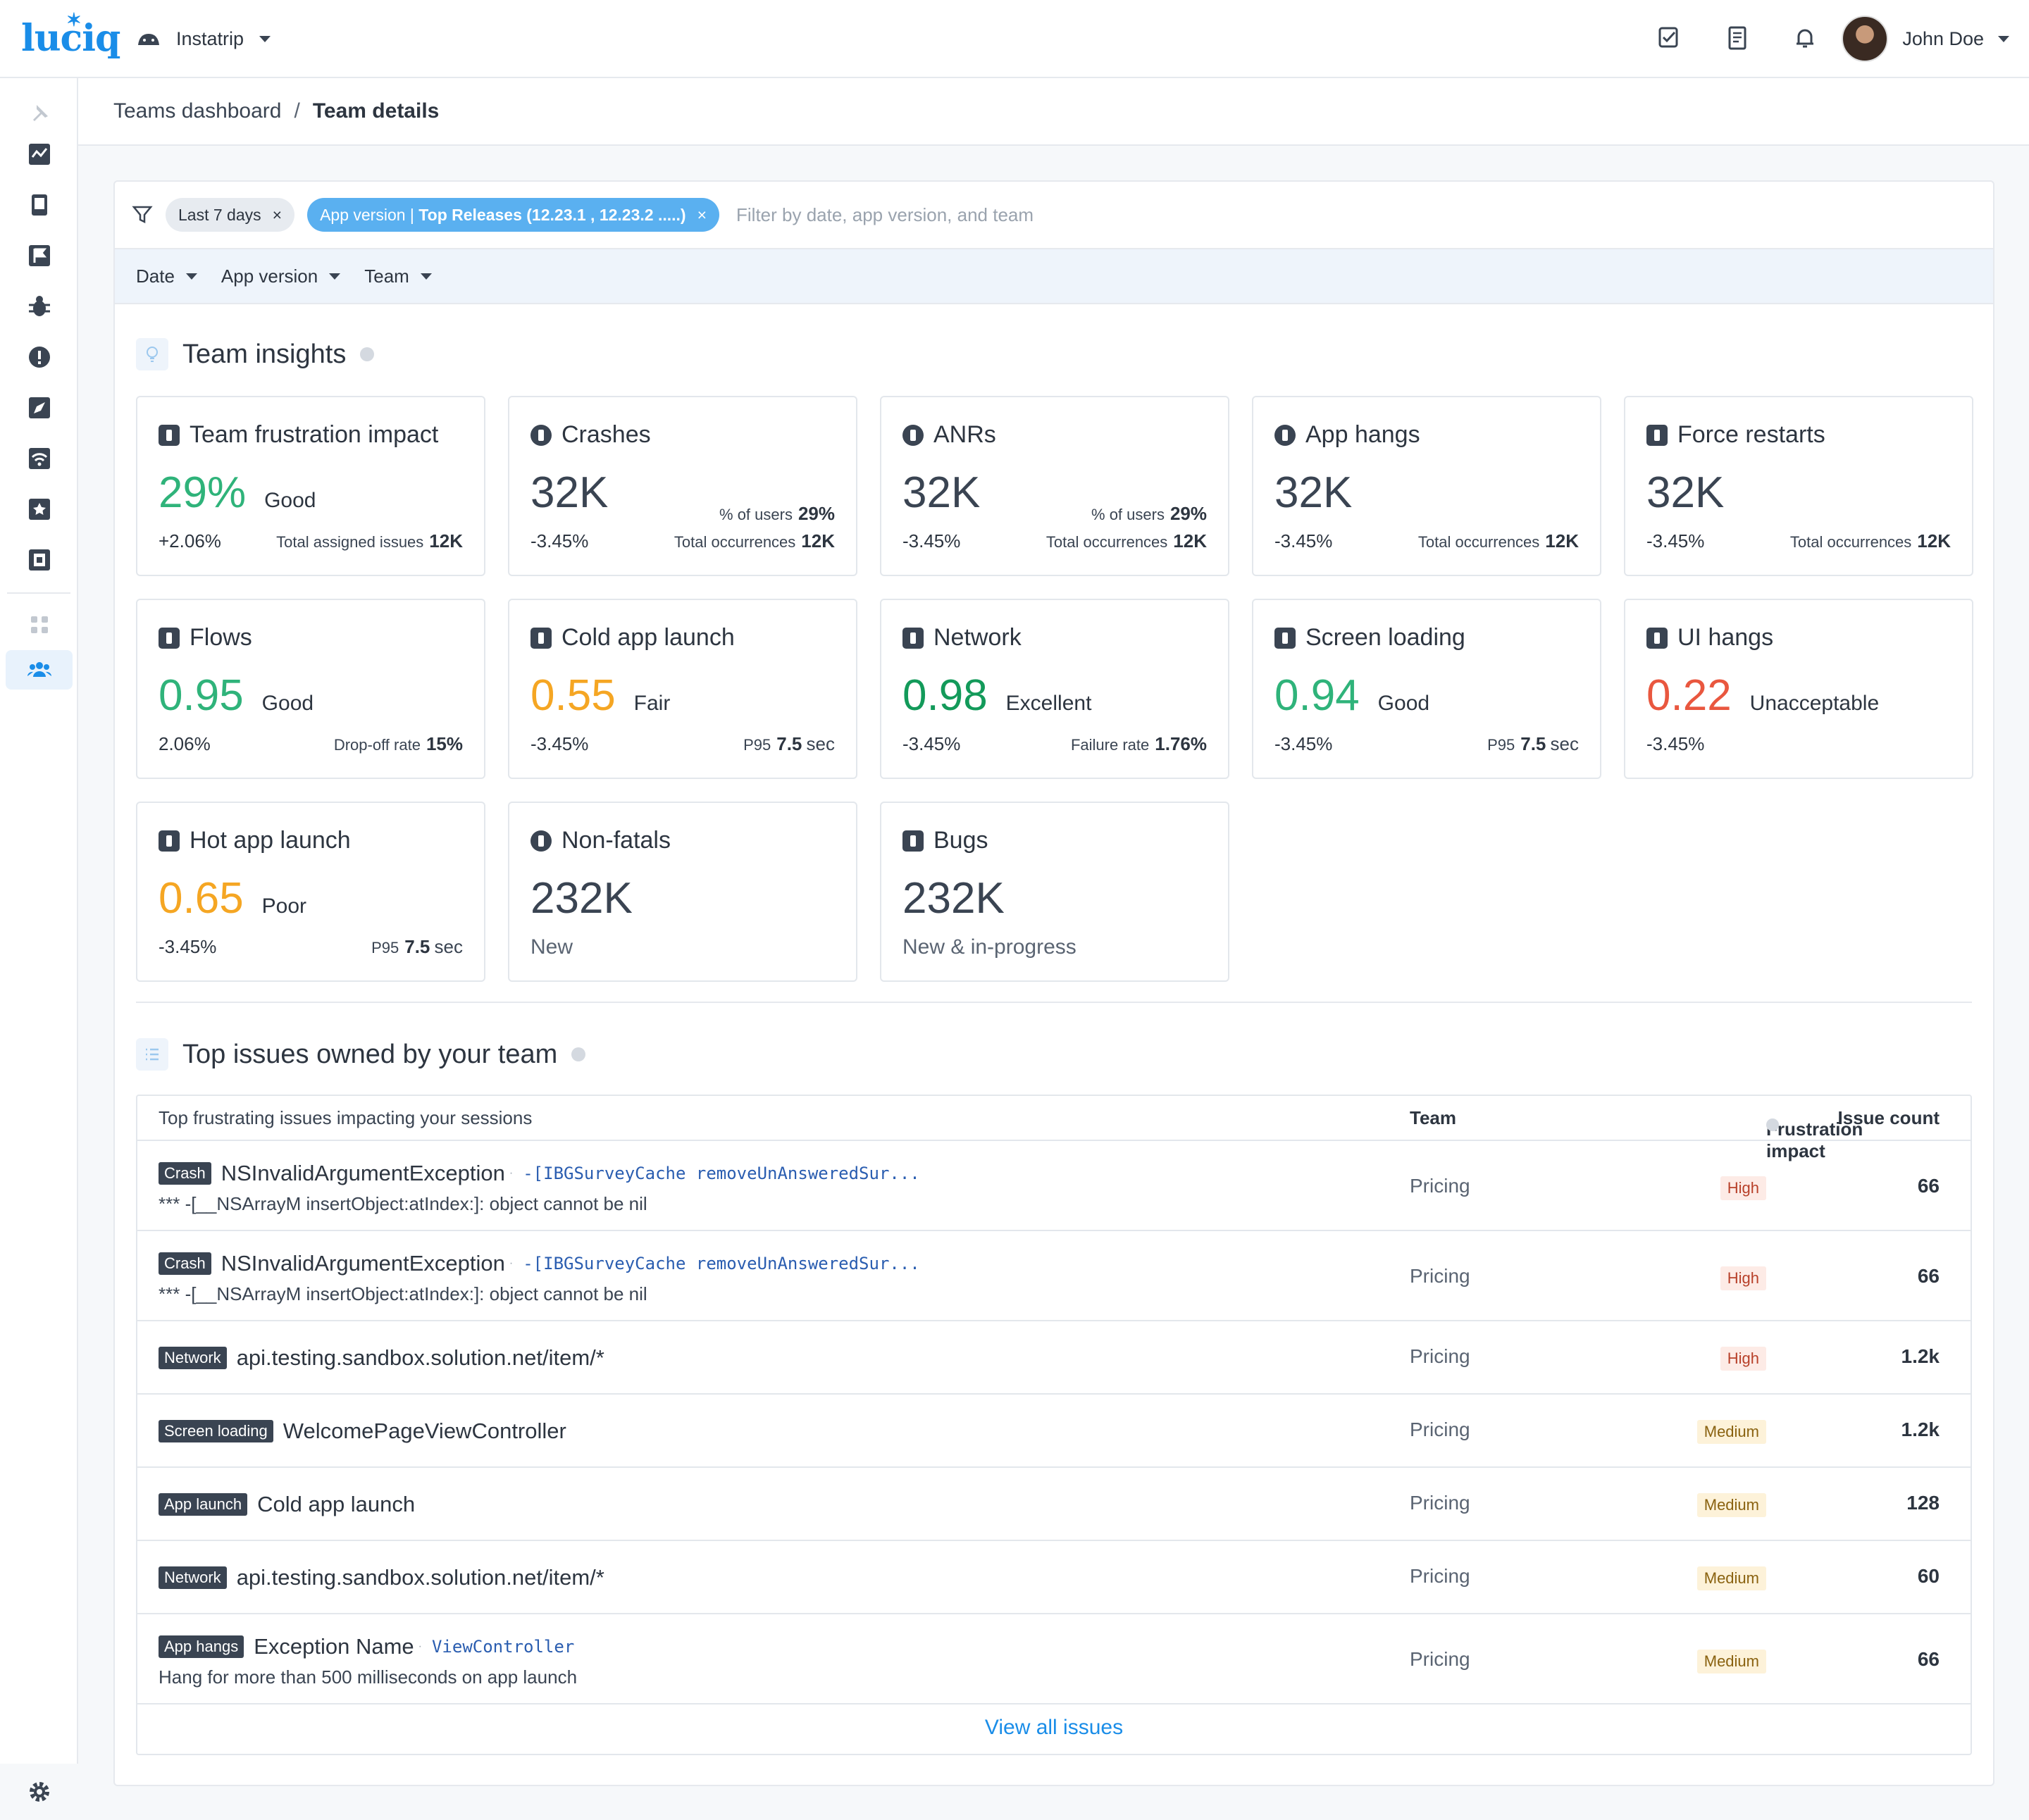 The height and width of the screenshot is (1820, 2029). I want to click on top-issues-header: Top issues owned by your team, so click(361, 1054).